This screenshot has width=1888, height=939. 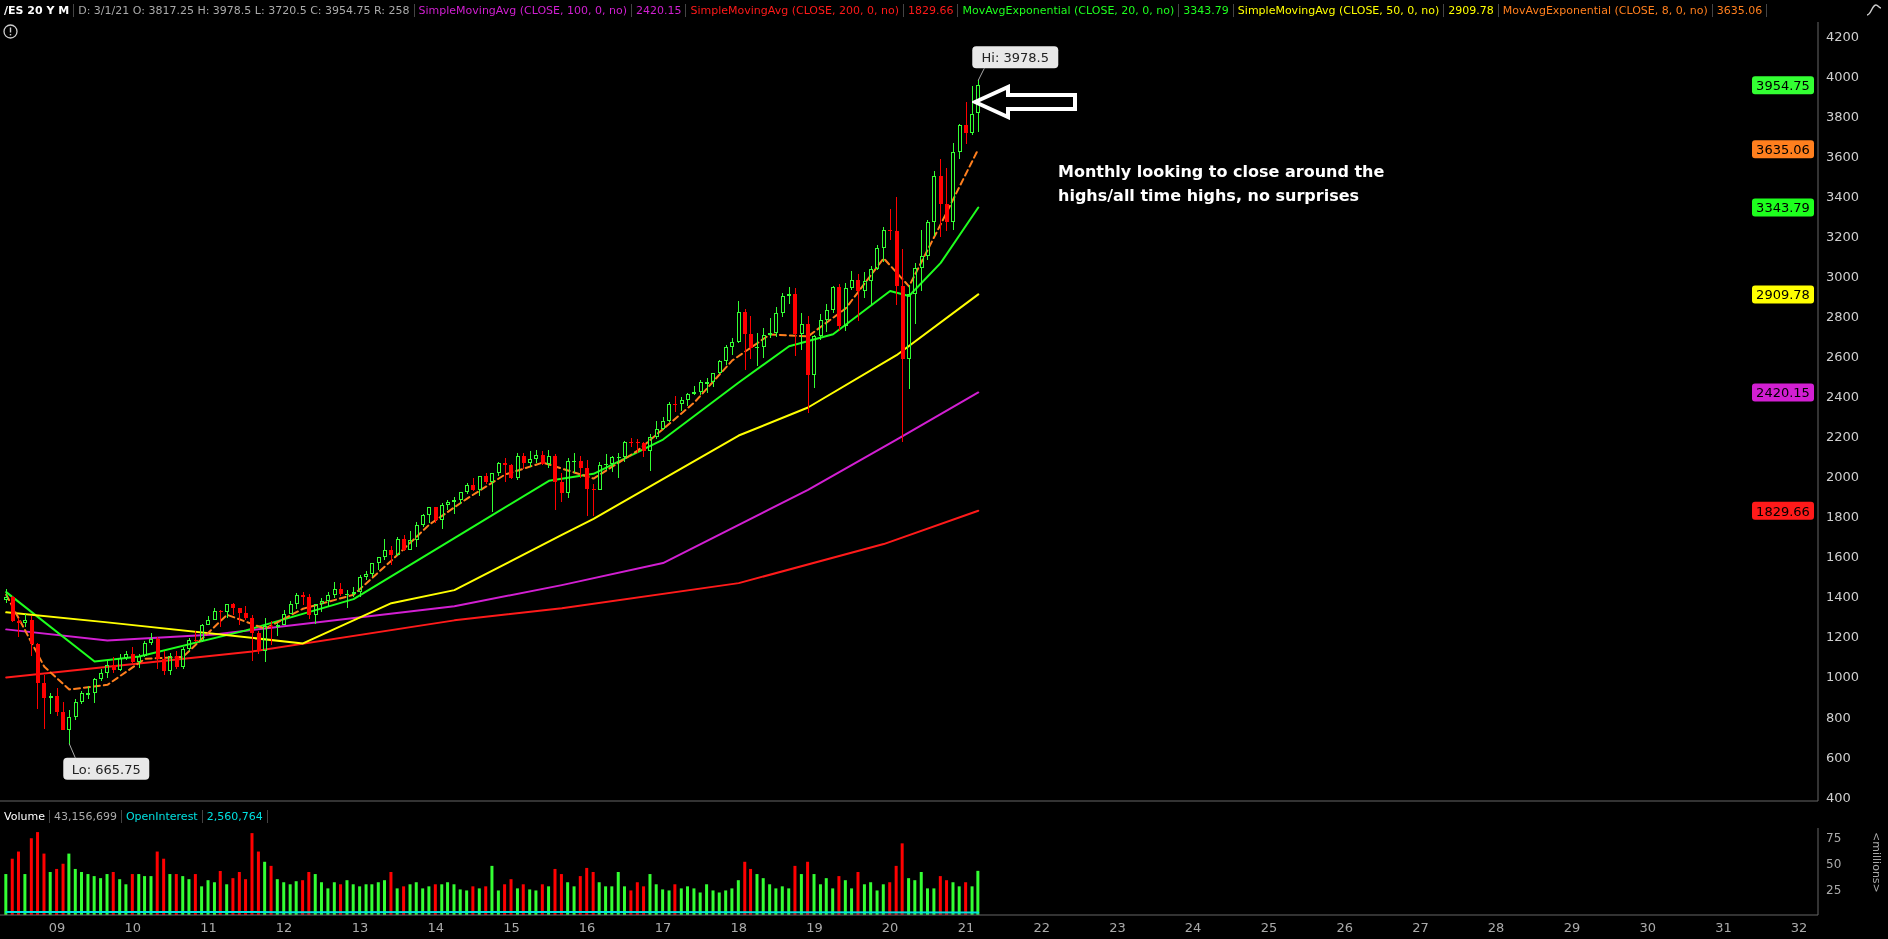 I want to click on x-tick-label: 29, so click(x=1572, y=928).